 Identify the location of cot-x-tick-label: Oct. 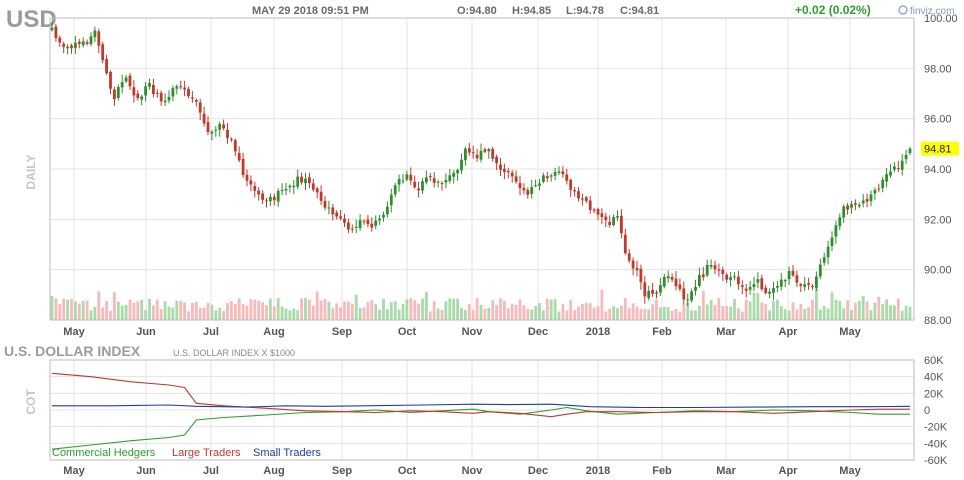
(407, 471).